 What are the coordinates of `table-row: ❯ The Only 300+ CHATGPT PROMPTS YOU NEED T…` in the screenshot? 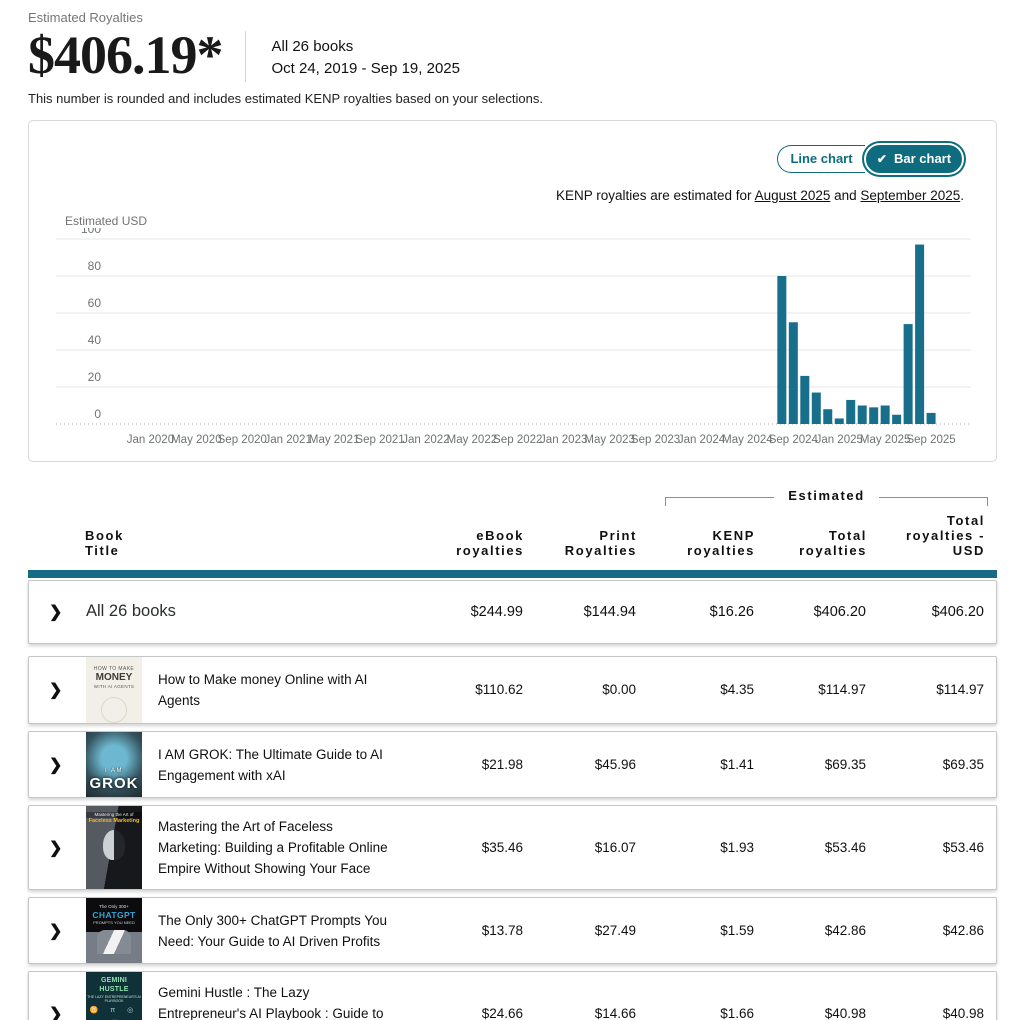 It's located at (512, 931).